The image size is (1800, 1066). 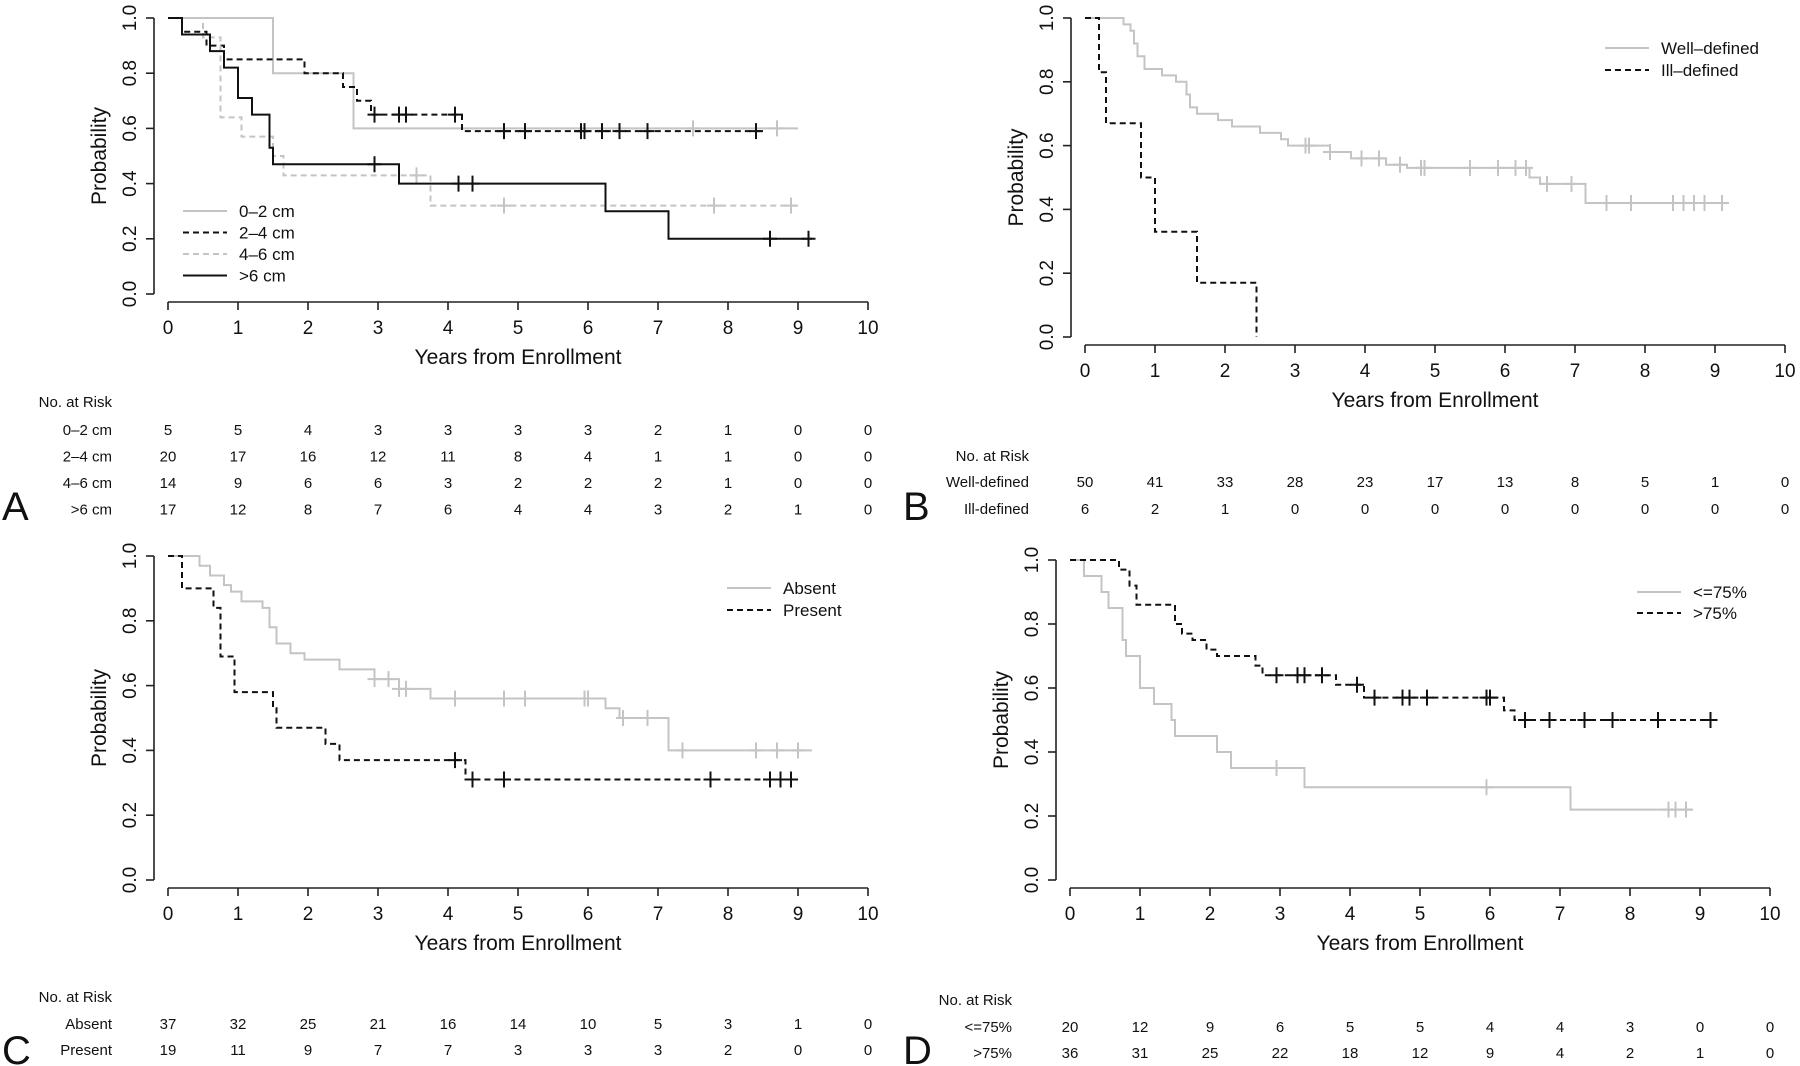 What do you see at coordinates (518, 357) in the screenshot?
I see `panel-a-x-axis-title: Years from Enrollment` at bounding box center [518, 357].